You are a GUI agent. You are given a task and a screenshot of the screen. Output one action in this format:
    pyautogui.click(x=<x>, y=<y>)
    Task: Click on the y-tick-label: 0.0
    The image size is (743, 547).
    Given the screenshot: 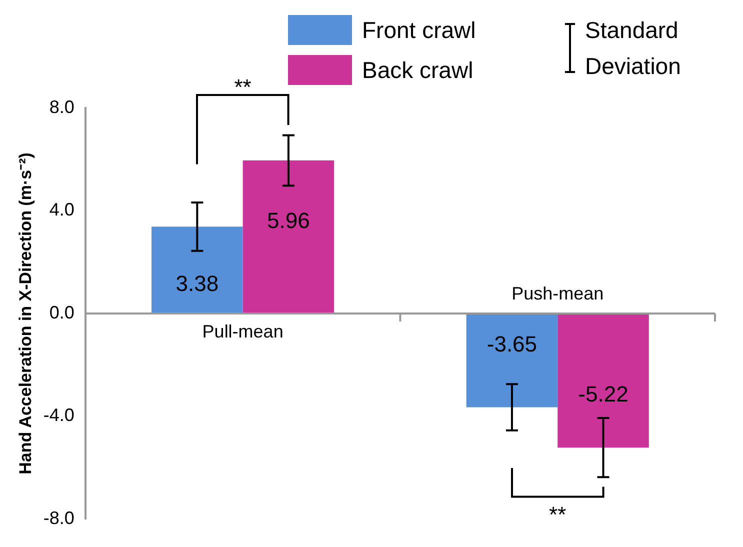 What is the action you would take?
    pyautogui.click(x=61, y=312)
    